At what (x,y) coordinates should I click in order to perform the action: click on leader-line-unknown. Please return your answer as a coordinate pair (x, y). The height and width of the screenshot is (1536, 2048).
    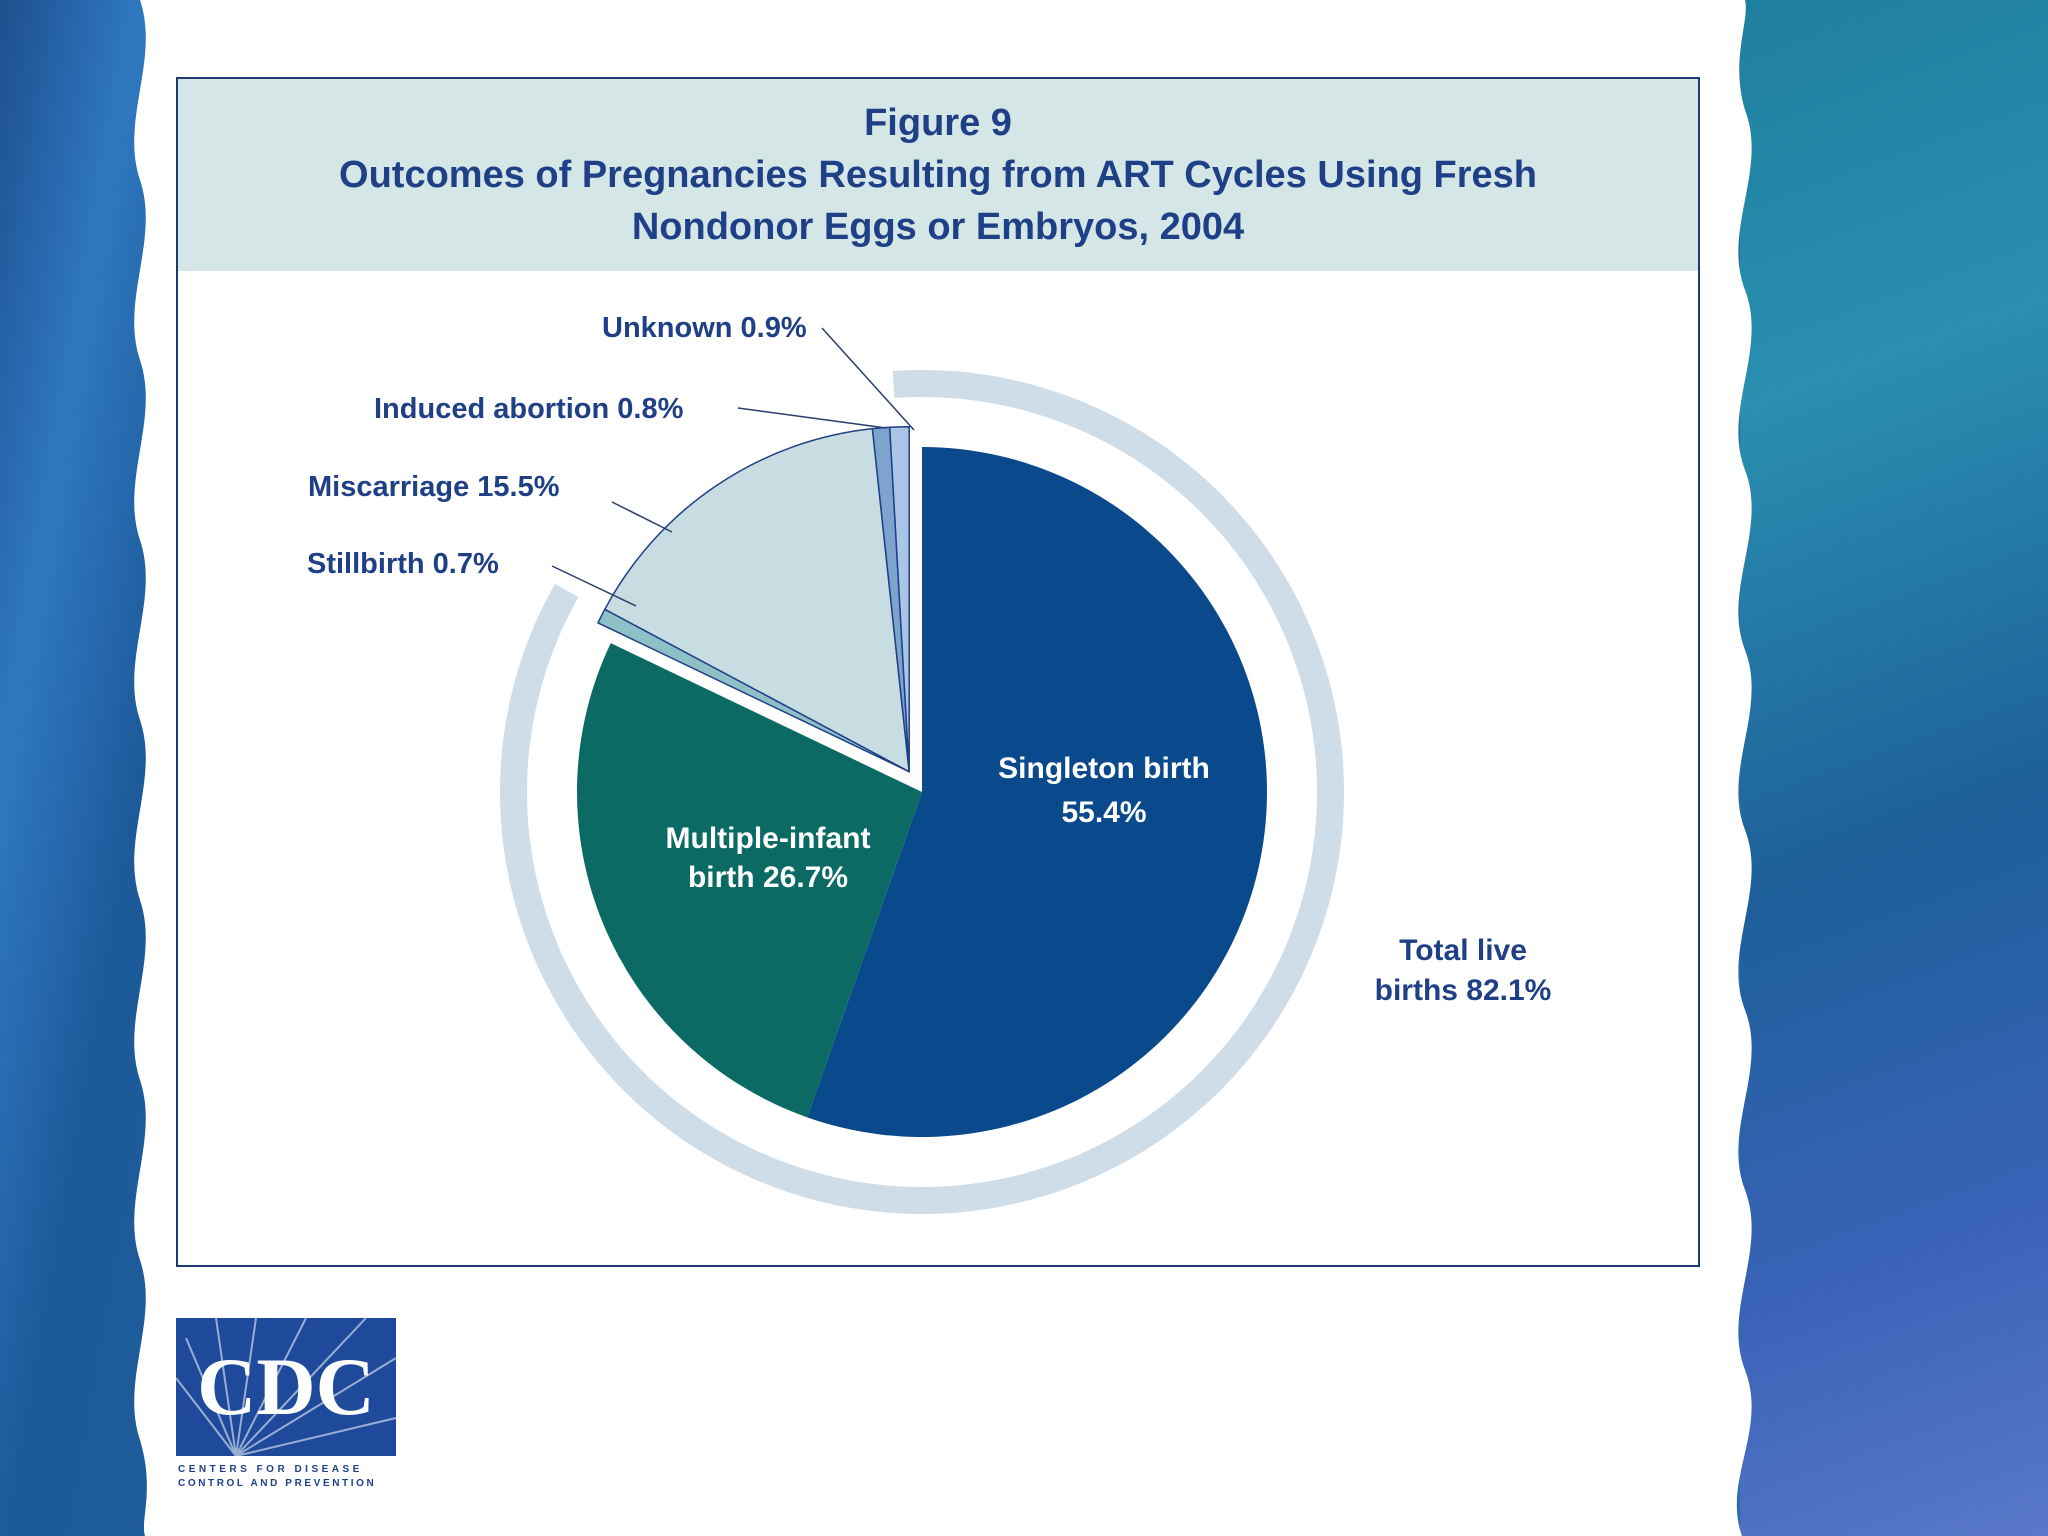
    Looking at the image, I should click on (868, 379).